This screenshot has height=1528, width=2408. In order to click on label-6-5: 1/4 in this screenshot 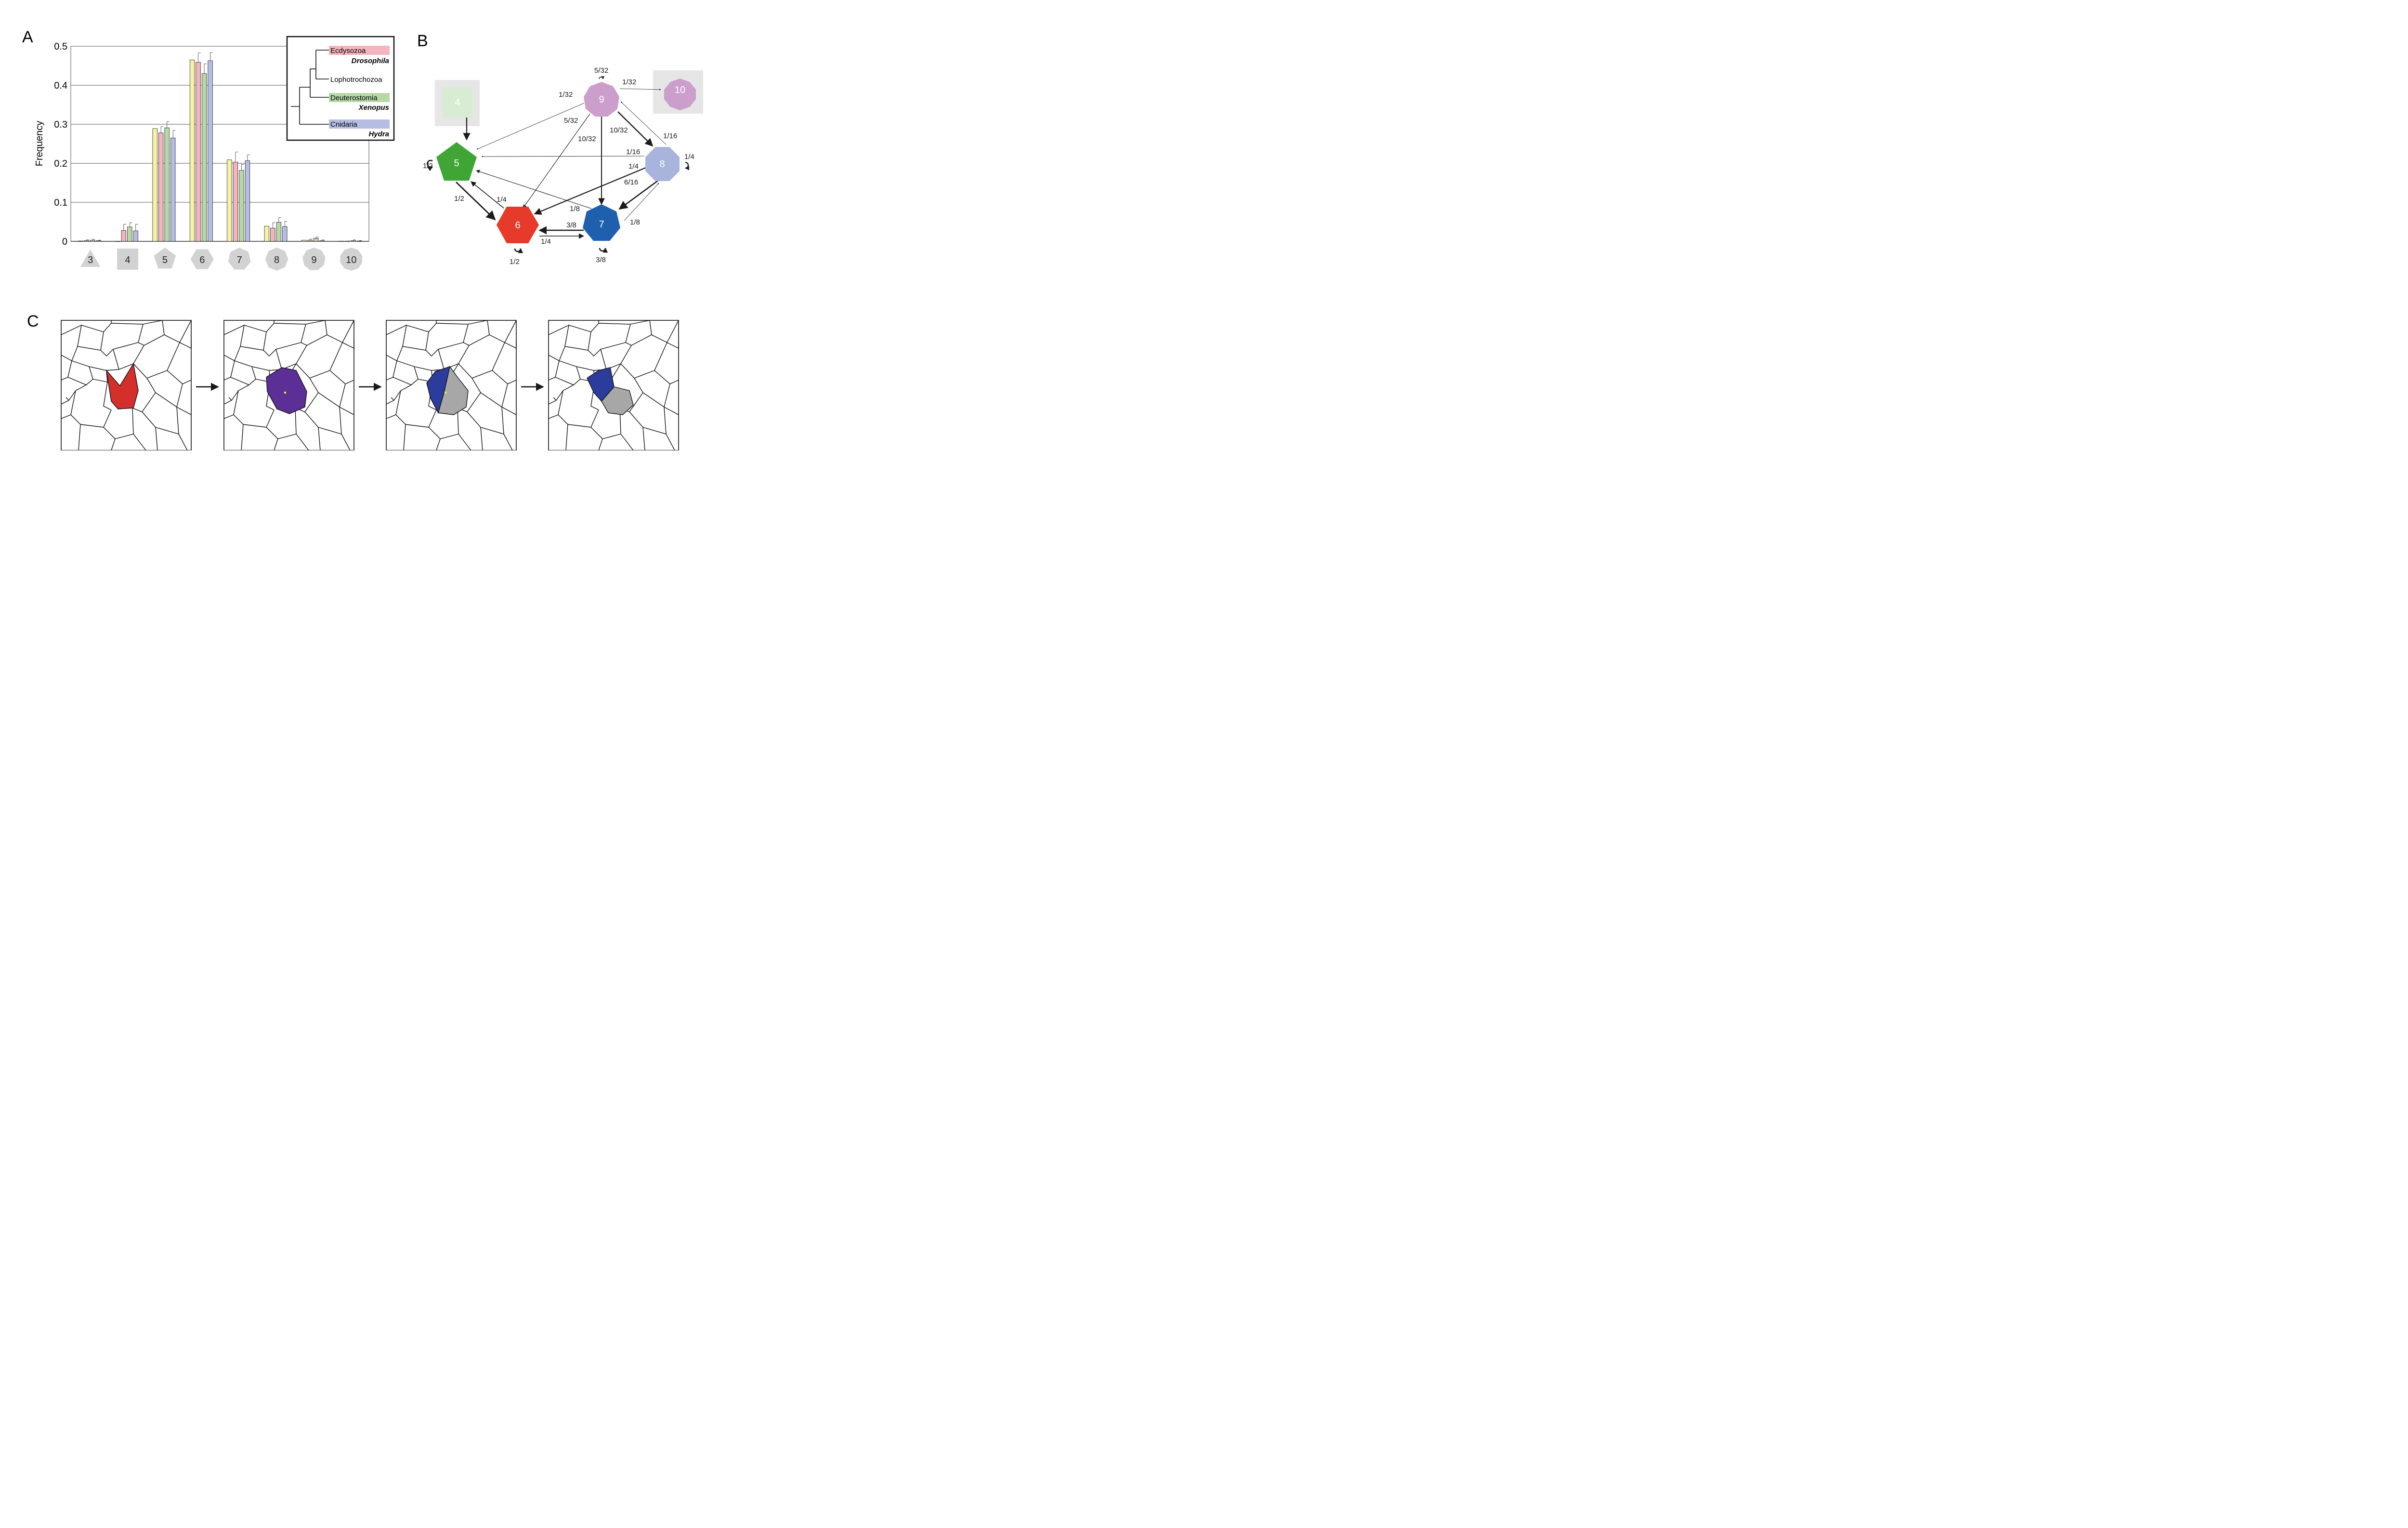, I will do `click(502, 200)`.